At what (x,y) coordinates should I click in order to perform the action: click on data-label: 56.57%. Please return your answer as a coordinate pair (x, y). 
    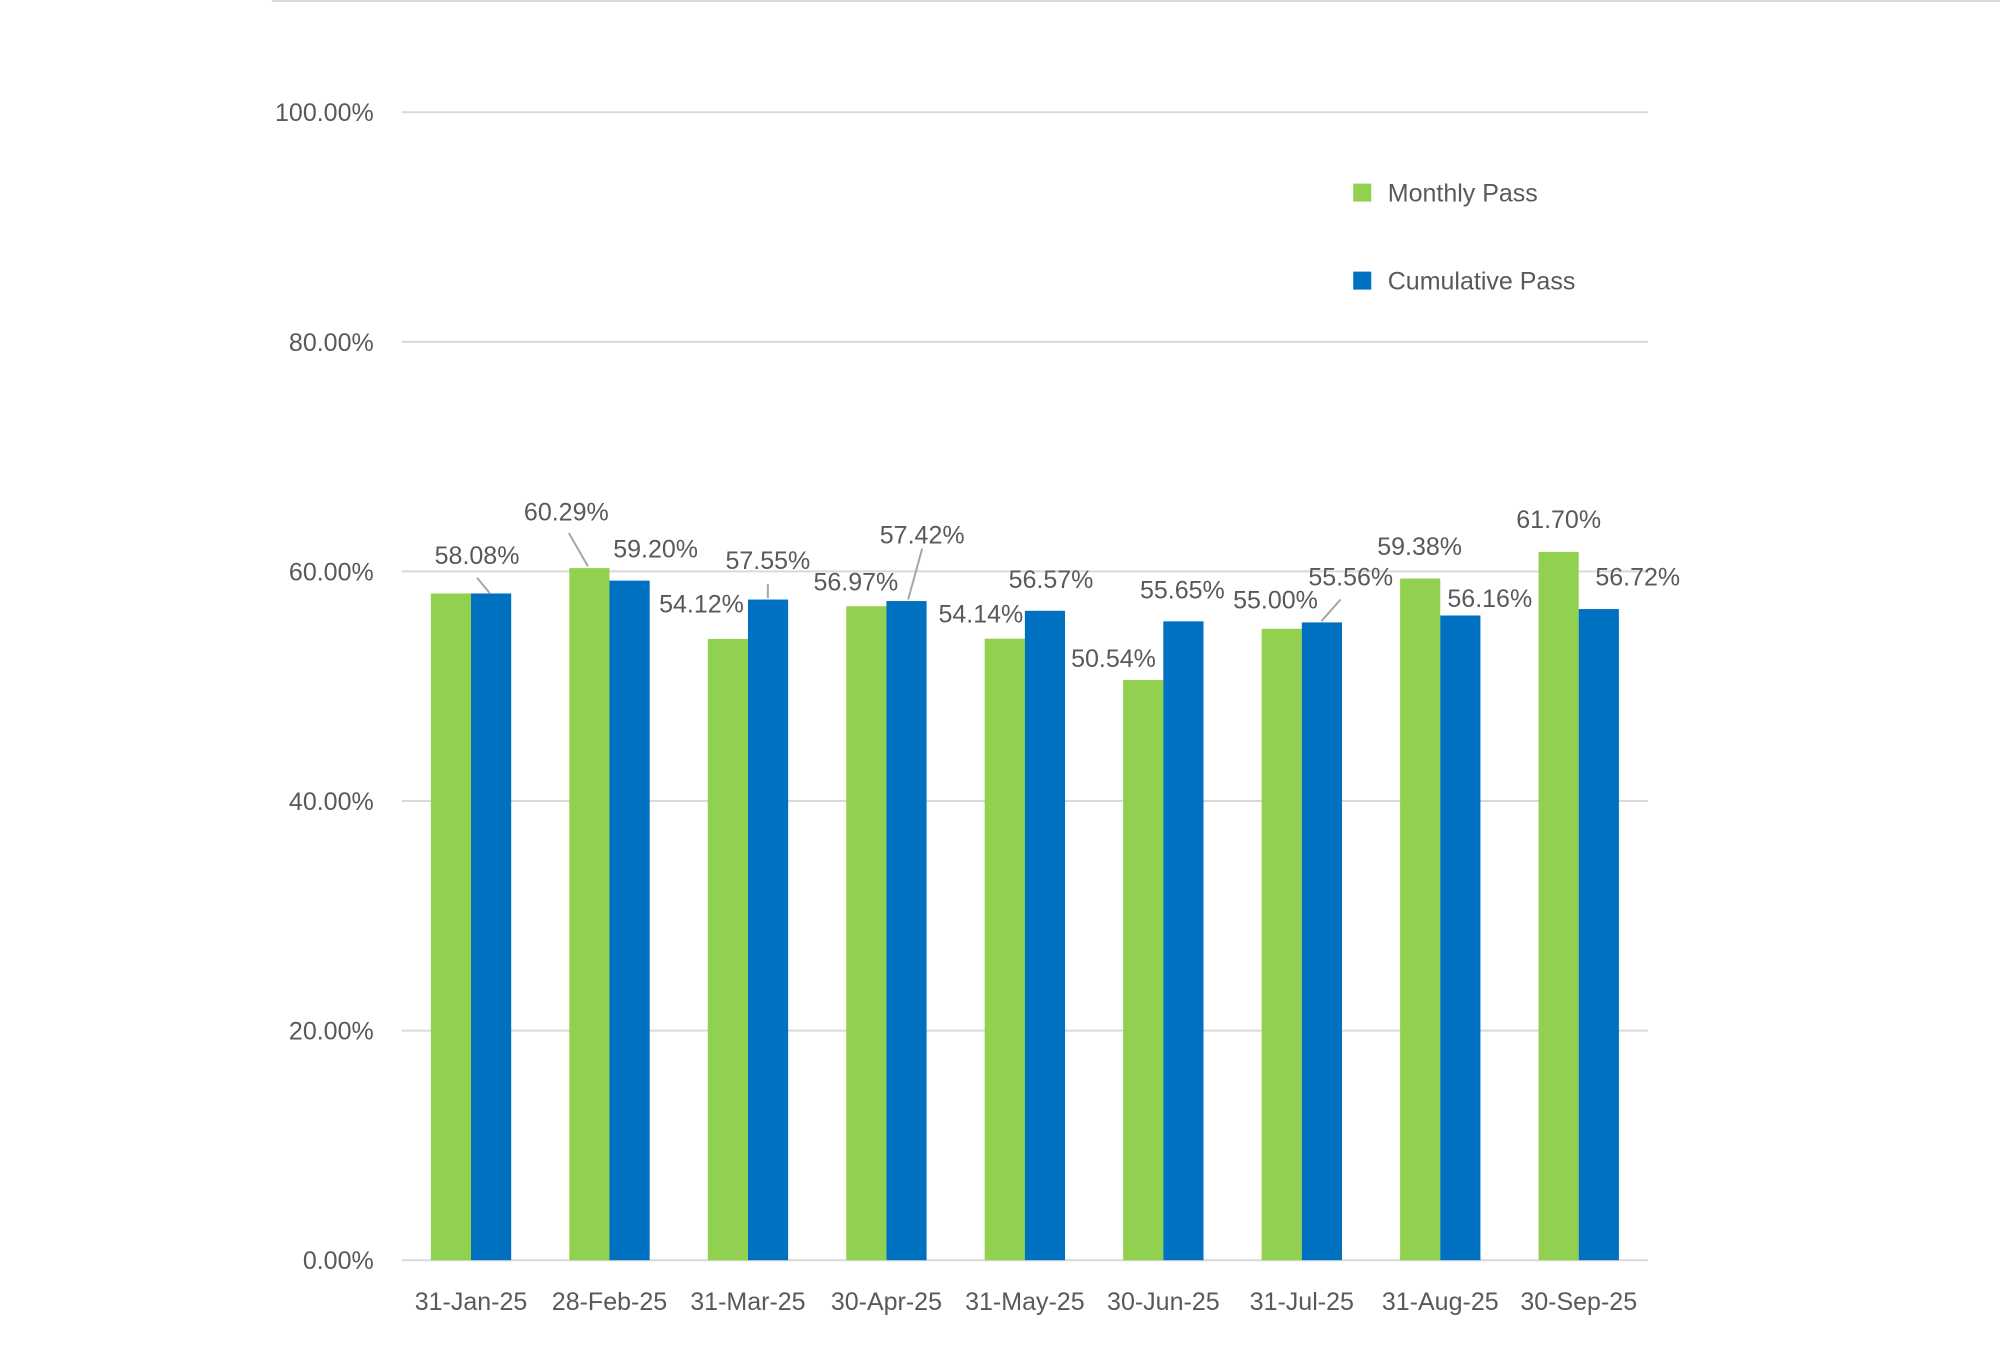
    Looking at the image, I should click on (1051, 580).